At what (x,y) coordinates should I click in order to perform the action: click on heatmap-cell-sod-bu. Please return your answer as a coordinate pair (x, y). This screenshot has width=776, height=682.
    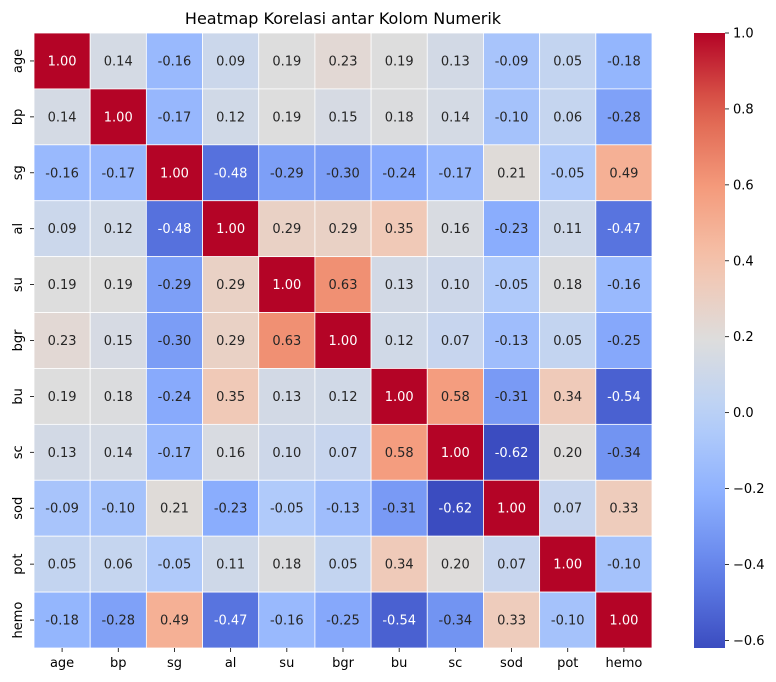
    Looking at the image, I should click on (399, 508).